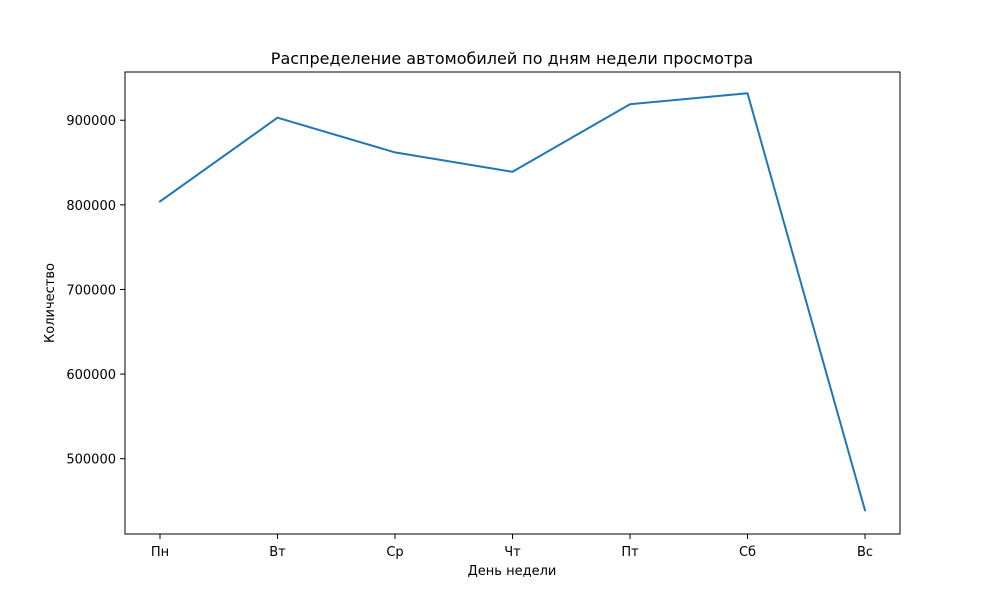  I want to click on y-axis-title: Количество, so click(50, 303).